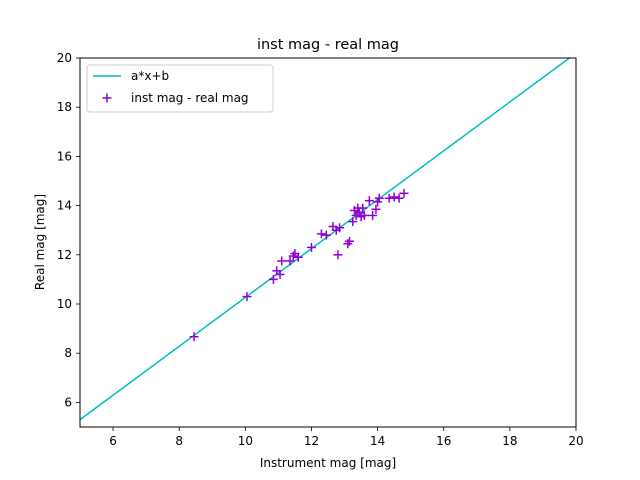 The image size is (640, 480). What do you see at coordinates (113, 441) in the screenshot?
I see `x-tick-label: 6` at bounding box center [113, 441].